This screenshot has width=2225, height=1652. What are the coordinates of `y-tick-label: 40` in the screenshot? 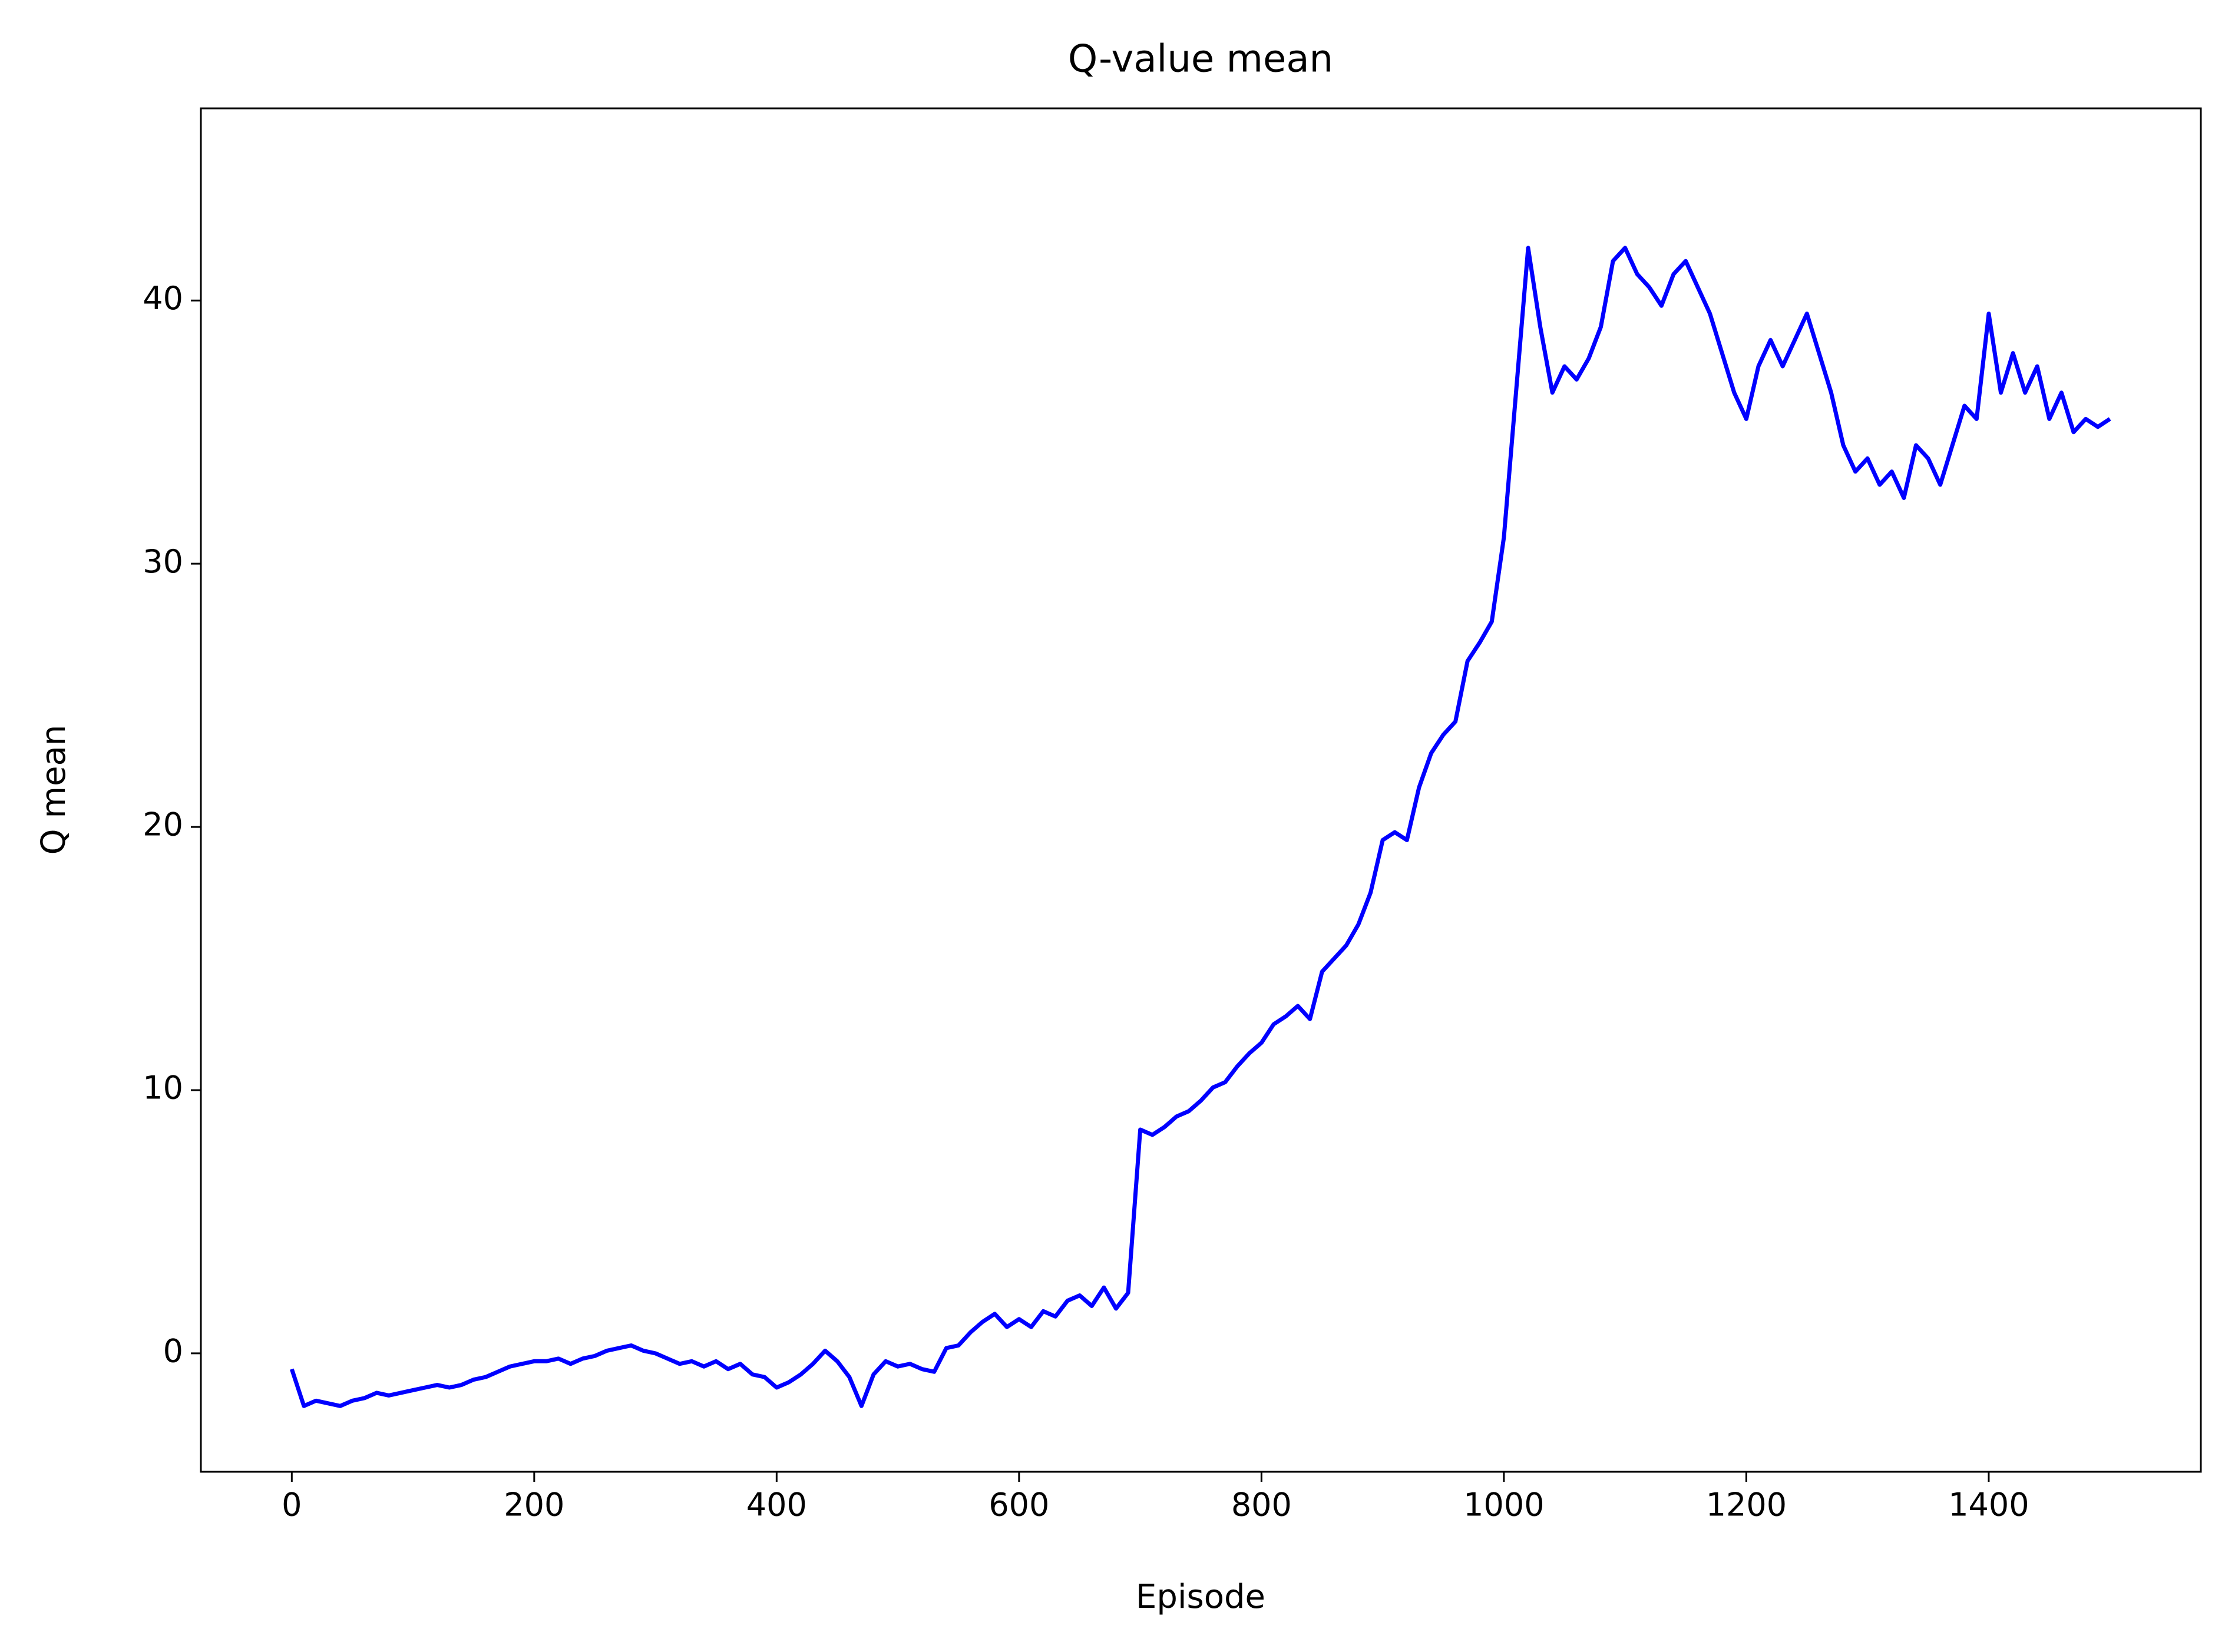 It's located at (163, 298).